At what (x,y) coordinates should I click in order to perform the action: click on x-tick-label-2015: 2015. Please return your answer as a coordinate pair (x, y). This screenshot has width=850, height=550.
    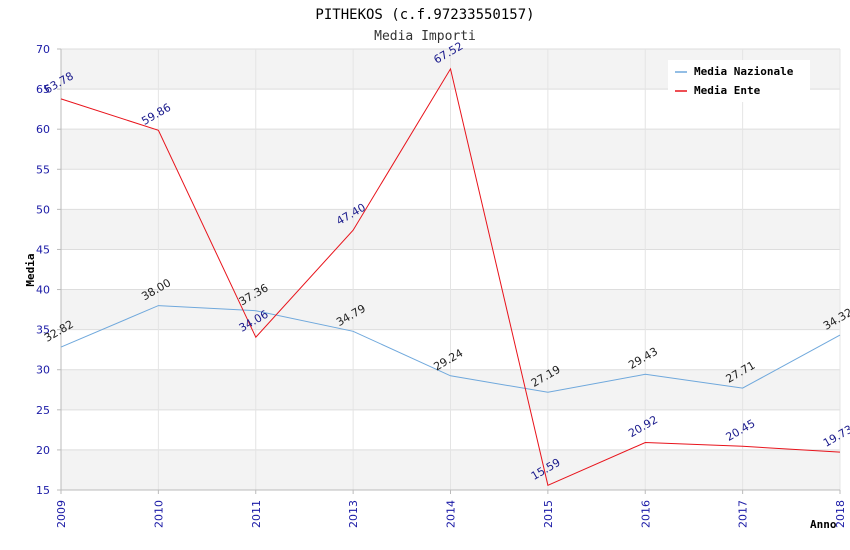
    Looking at the image, I should click on (548, 514).